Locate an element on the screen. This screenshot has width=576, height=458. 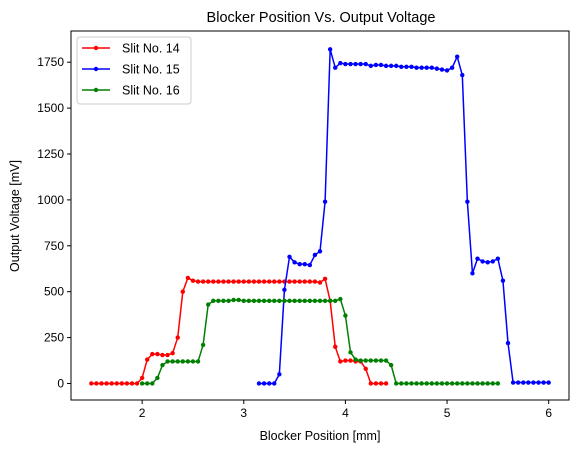
legend: Slit No. 14 Slit No. 15 Slit No. 16 is located at coordinates (134, 70).